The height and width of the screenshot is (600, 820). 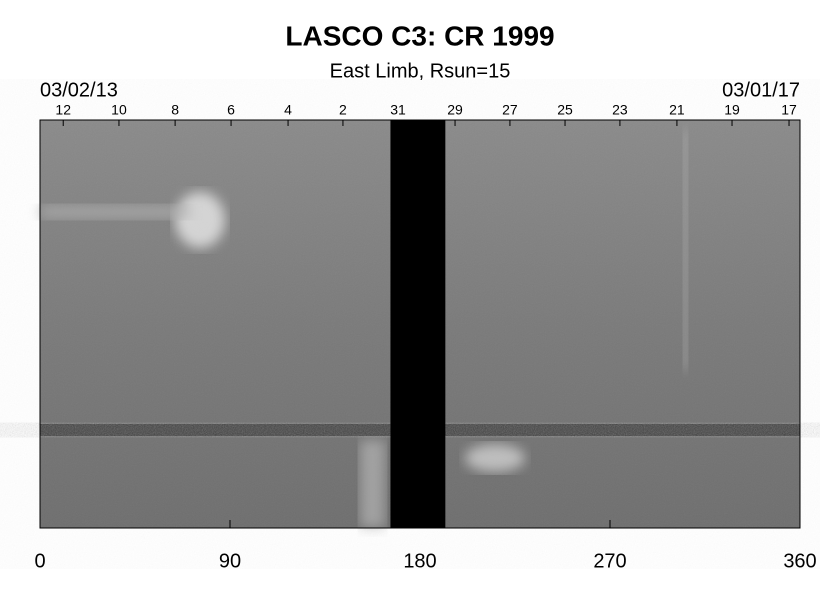 I want to click on top-tick-label: 27, so click(x=510, y=110).